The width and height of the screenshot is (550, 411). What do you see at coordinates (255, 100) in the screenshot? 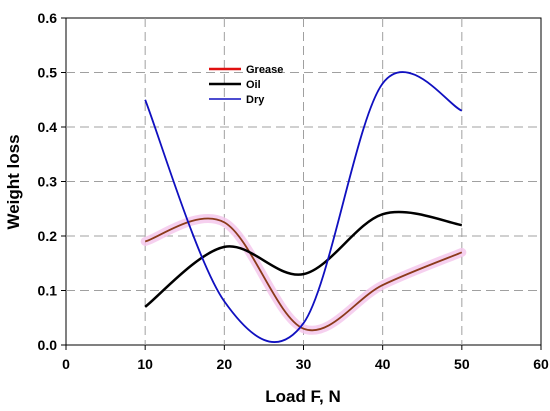
I see `legend-label-dry: Dry` at bounding box center [255, 100].